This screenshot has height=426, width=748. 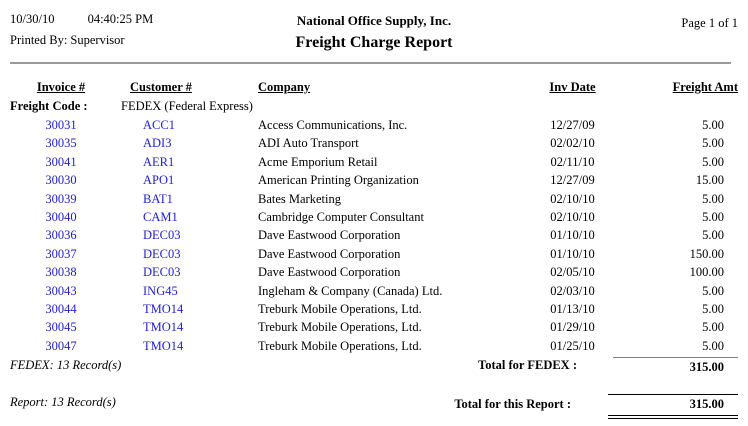 I want to click on customer-link: CAM1, so click(x=160, y=216).